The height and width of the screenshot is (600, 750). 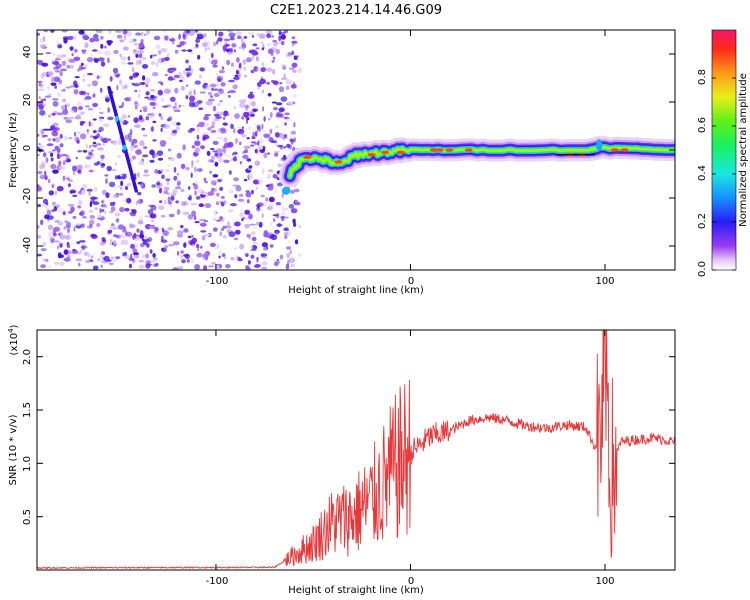 What do you see at coordinates (285, 190) in the screenshot?
I see `signal-start-blob` at bounding box center [285, 190].